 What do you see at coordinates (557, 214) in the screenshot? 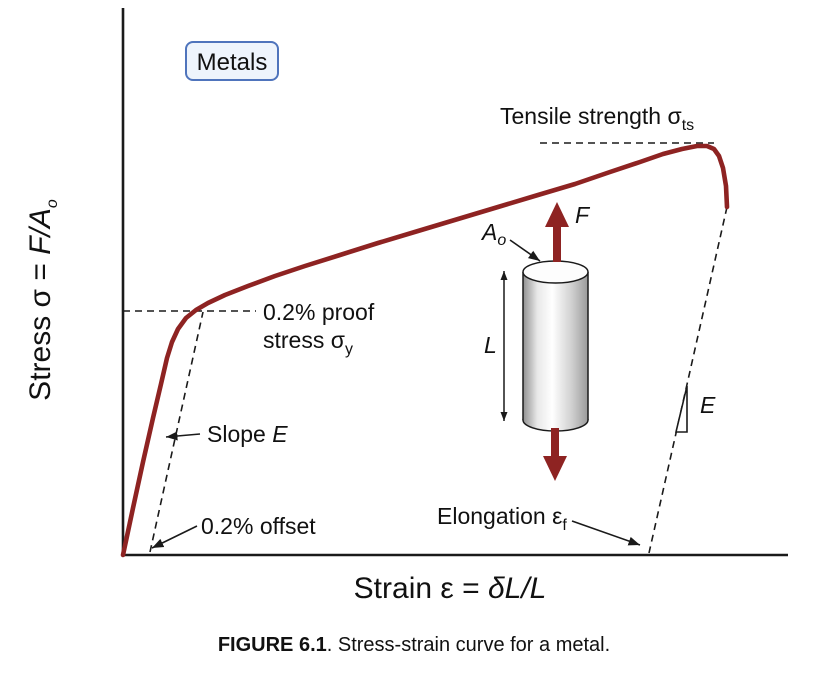
I see `force-arrow-up-head` at bounding box center [557, 214].